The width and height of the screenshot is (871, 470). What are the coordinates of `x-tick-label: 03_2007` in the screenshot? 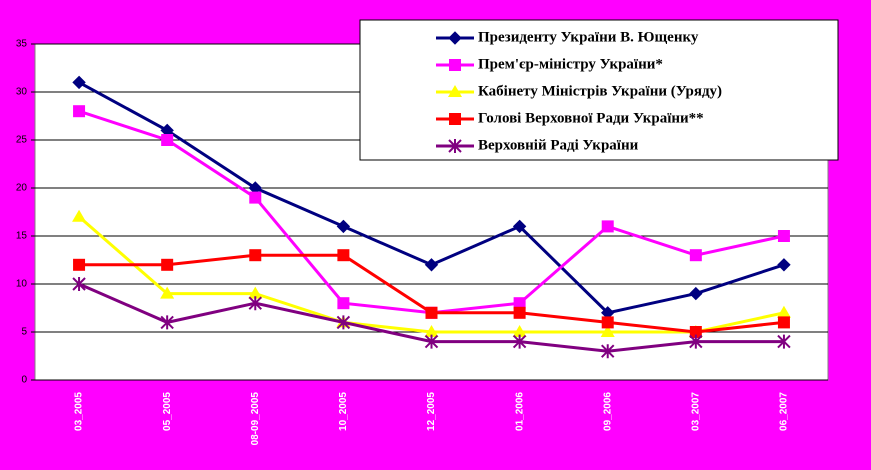 It's located at (695, 411).